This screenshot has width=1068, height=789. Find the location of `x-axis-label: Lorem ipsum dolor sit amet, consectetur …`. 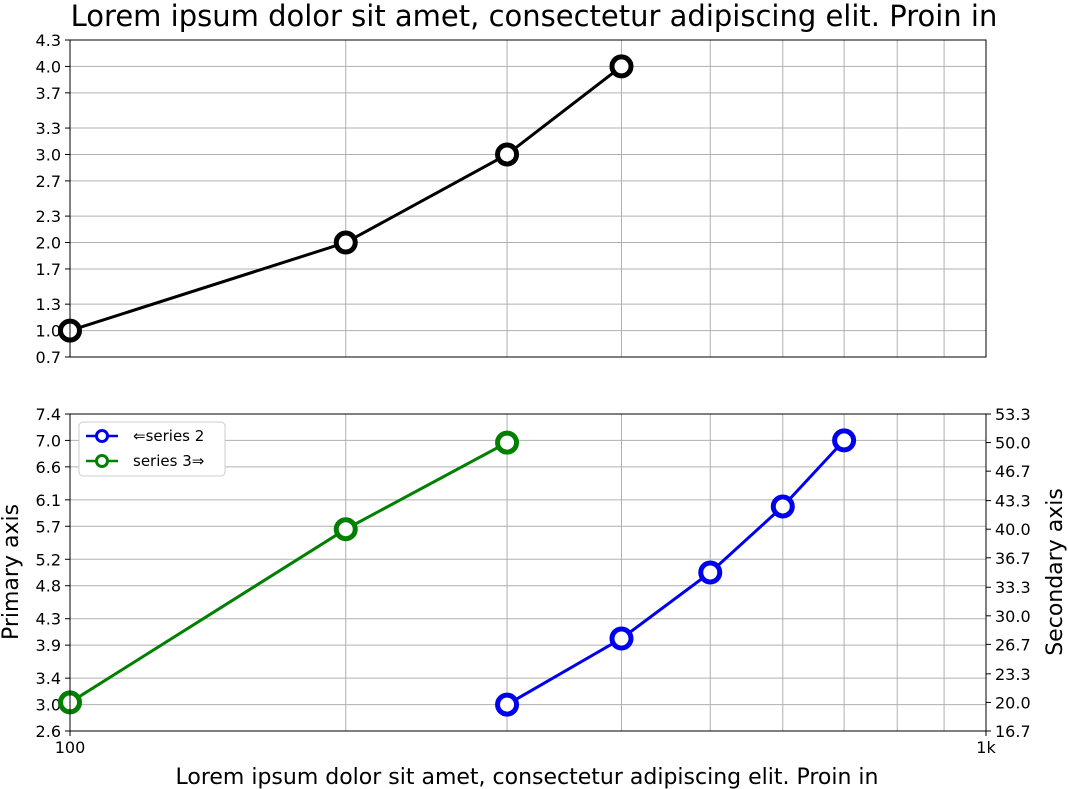

x-axis-label: Lorem ipsum dolor sit amet, consectetur … is located at coordinates (527, 777).